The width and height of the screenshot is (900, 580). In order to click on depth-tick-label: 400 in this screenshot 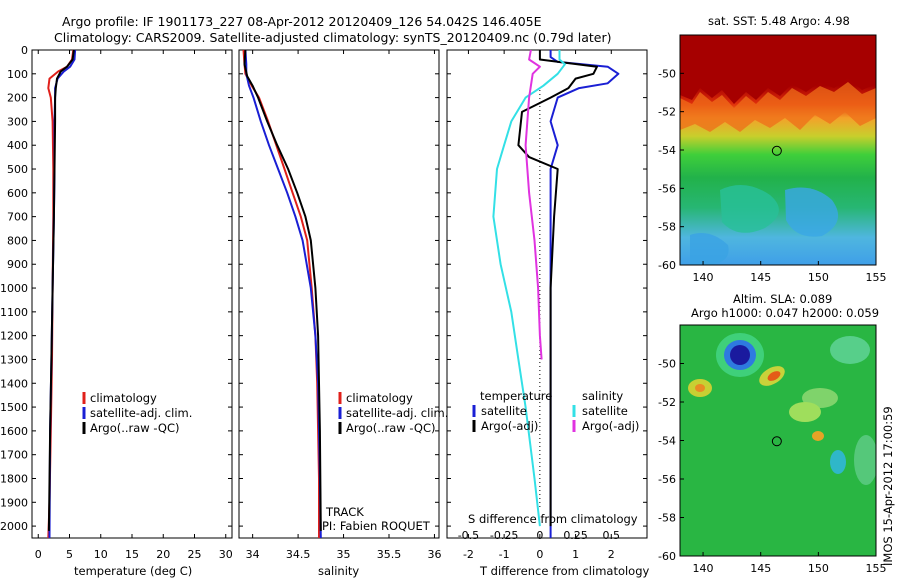, I will do `click(17, 145)`.